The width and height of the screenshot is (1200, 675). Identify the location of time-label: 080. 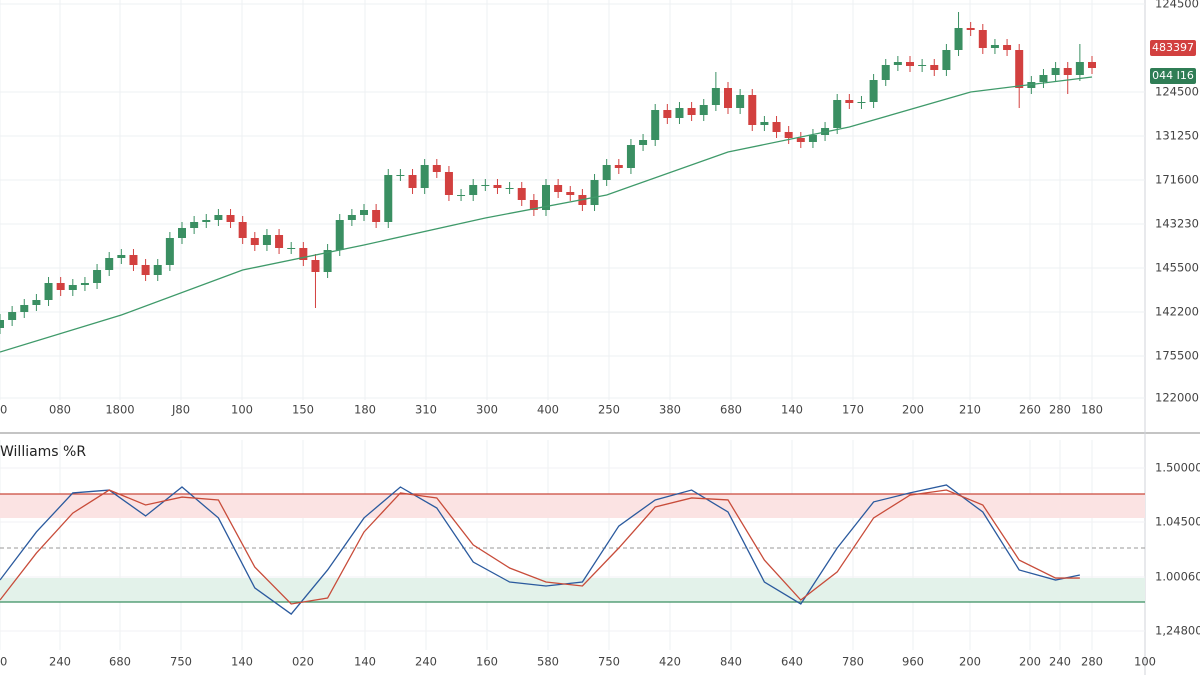
(60, 410).